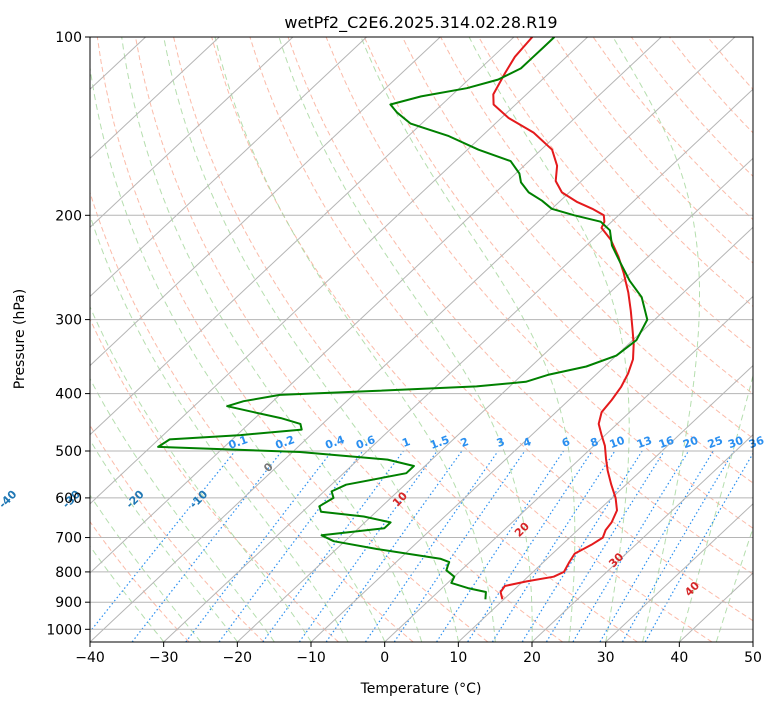 The height and width of the screenshot is (708, 775). What do you see at coordinates (644, 442) in the screenshot?
I see `mixing-ratio-label: 13` at bounding box center [644, 442].